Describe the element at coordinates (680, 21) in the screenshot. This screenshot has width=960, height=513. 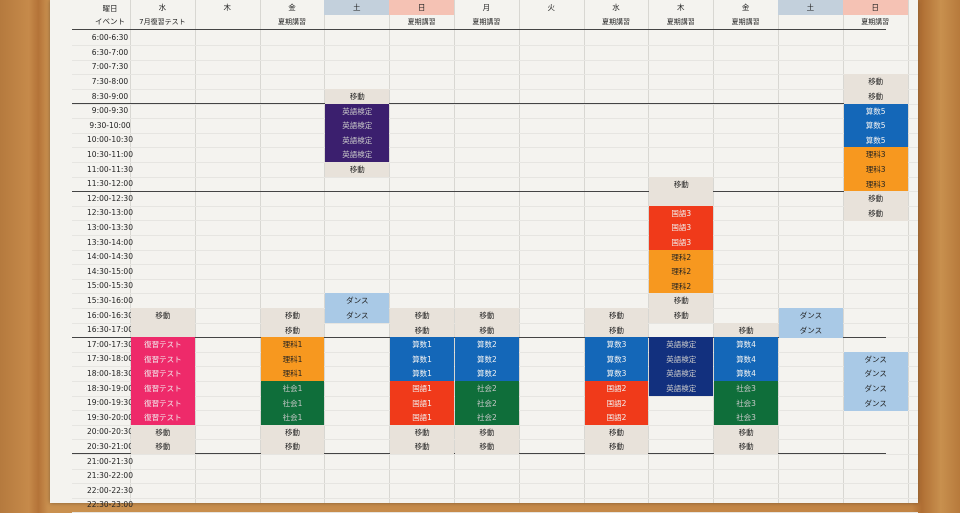
I see `day-event: 夏期講習` at that location.